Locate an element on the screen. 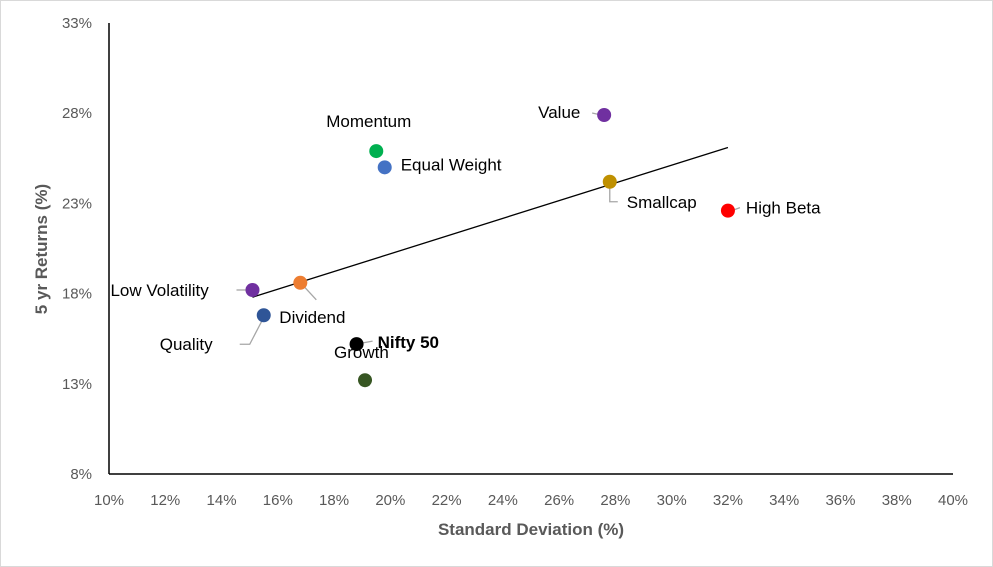  y-tick-label: 8% is located at coordinates (81, 474).